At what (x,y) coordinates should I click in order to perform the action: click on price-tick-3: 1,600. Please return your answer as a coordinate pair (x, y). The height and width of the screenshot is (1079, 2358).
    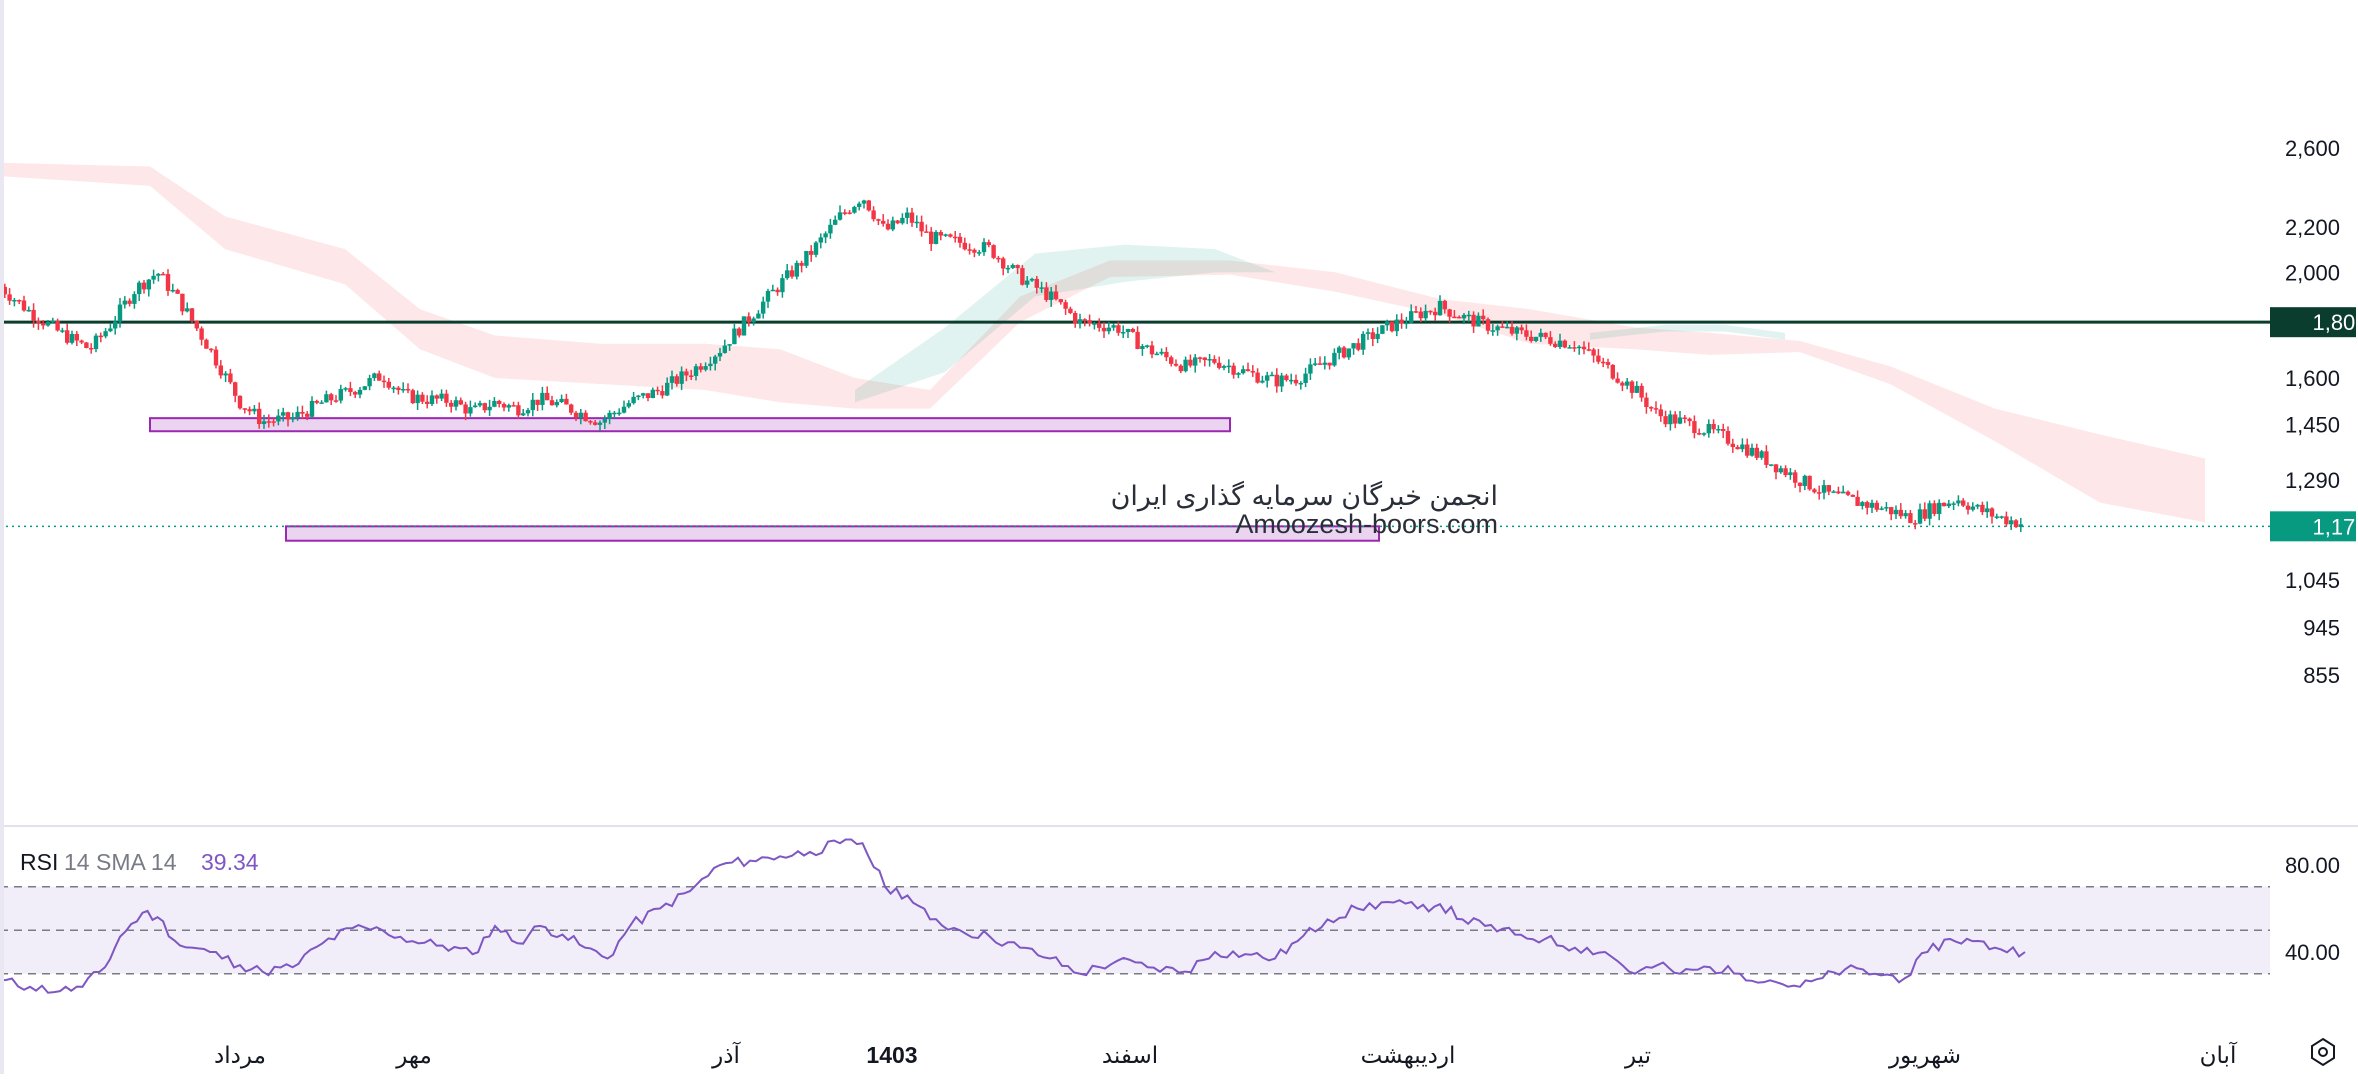
    Looking at the image, I should click on (2312, 378).